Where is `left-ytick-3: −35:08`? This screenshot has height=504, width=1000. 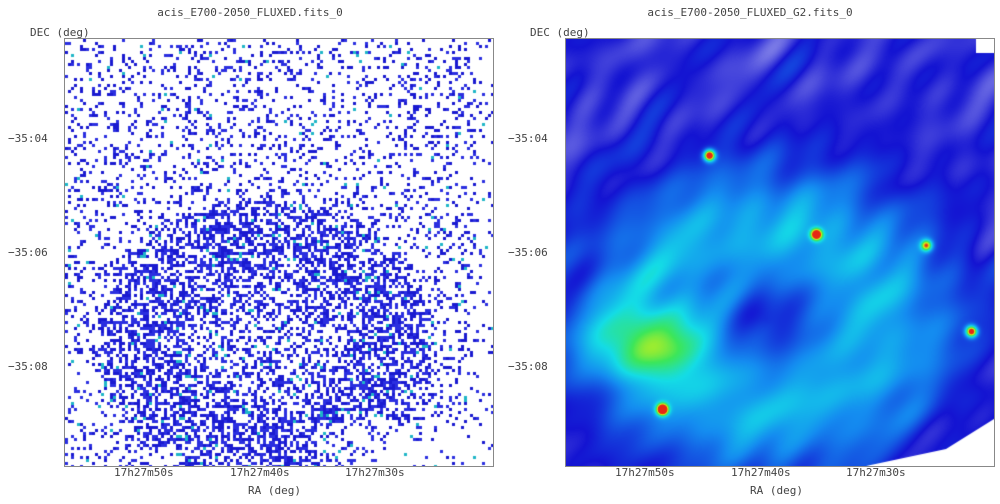 left-ytick-3: −35:08 is located at coordinates (28, 366).